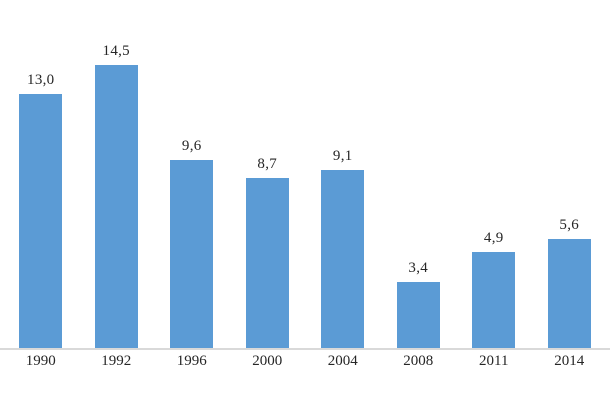  What do you see at coordinates (116, 361) in the screenshot?
I see `x-axis-tick-label: 1992` at bounding box center [116, 361].